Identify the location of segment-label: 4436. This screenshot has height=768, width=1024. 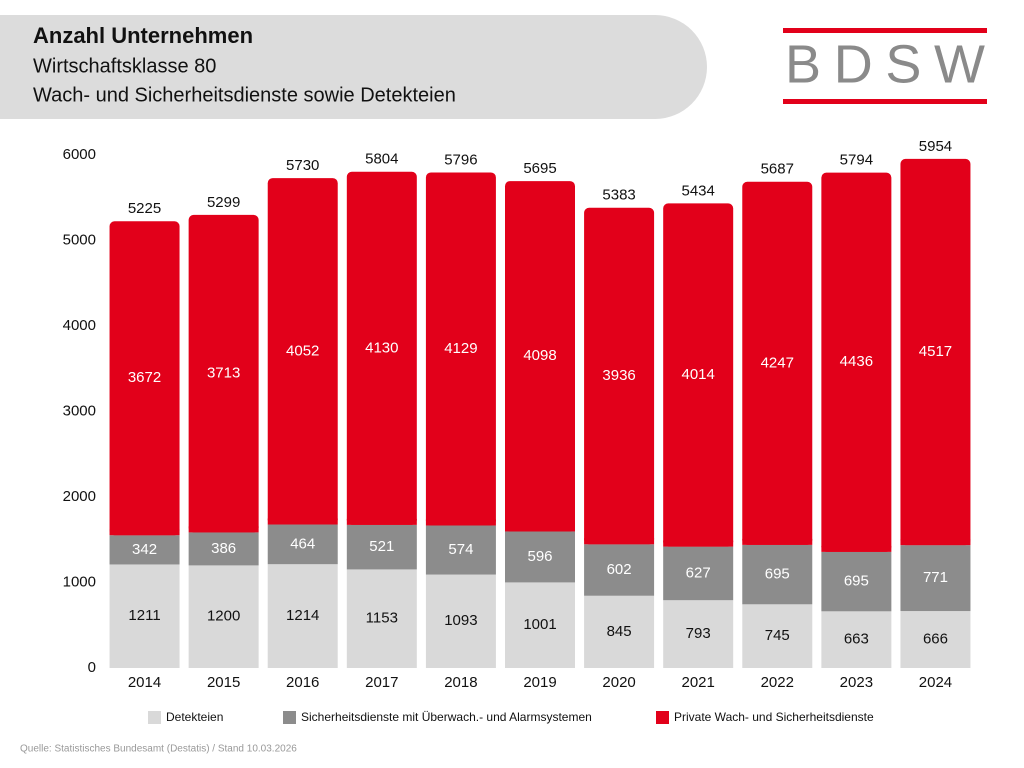
(856, 361).